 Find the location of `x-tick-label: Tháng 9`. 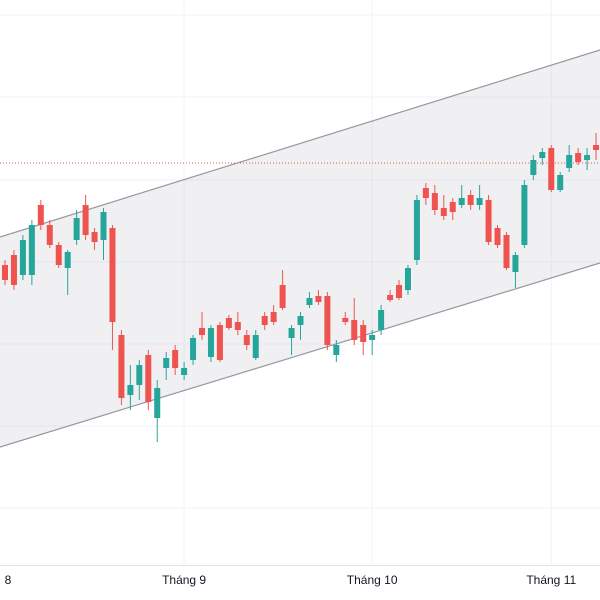

x-tick-label: Tháng 9 is located at coordinates (184, 580).